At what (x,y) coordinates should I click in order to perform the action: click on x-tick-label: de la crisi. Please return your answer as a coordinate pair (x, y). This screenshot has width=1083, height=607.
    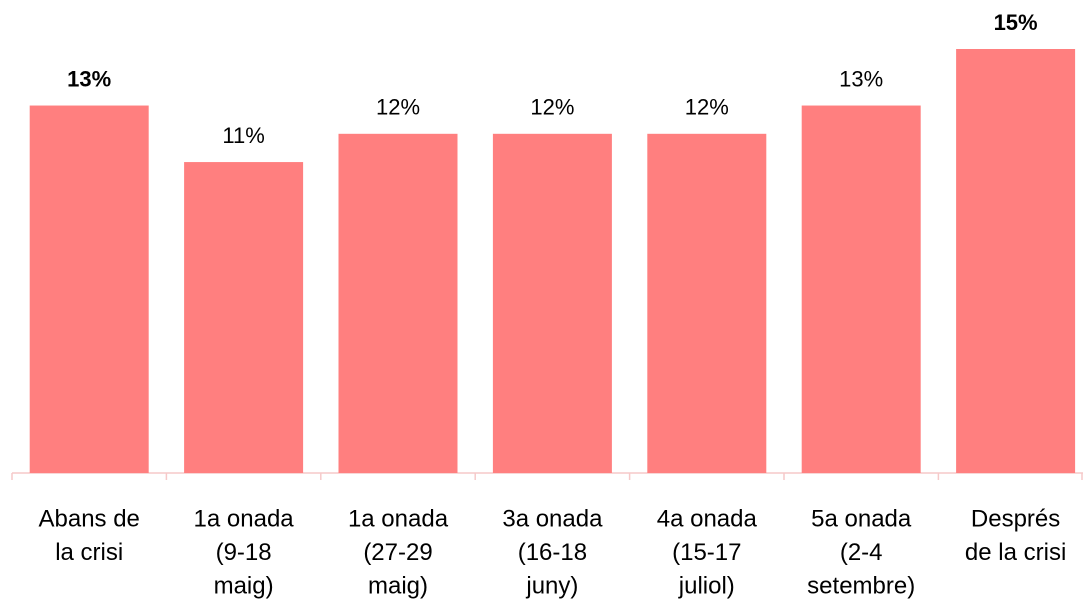
    Looking at the image, I should click on (1015, 552).